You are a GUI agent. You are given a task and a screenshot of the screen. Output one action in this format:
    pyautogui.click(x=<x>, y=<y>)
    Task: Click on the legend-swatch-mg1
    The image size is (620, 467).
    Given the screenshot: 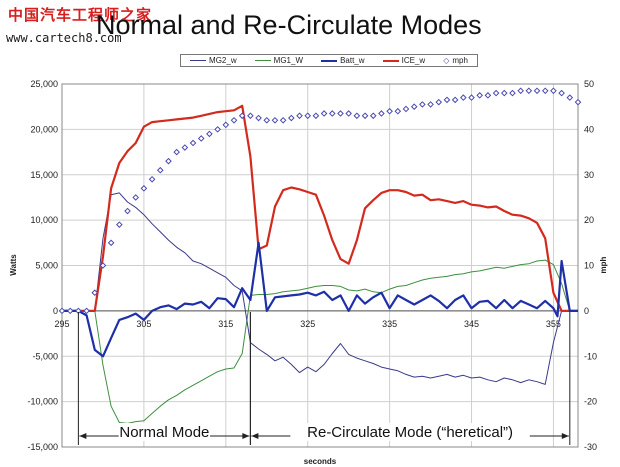 What is the action you would take?
    pyautogui.click(x=262, y=60)
    